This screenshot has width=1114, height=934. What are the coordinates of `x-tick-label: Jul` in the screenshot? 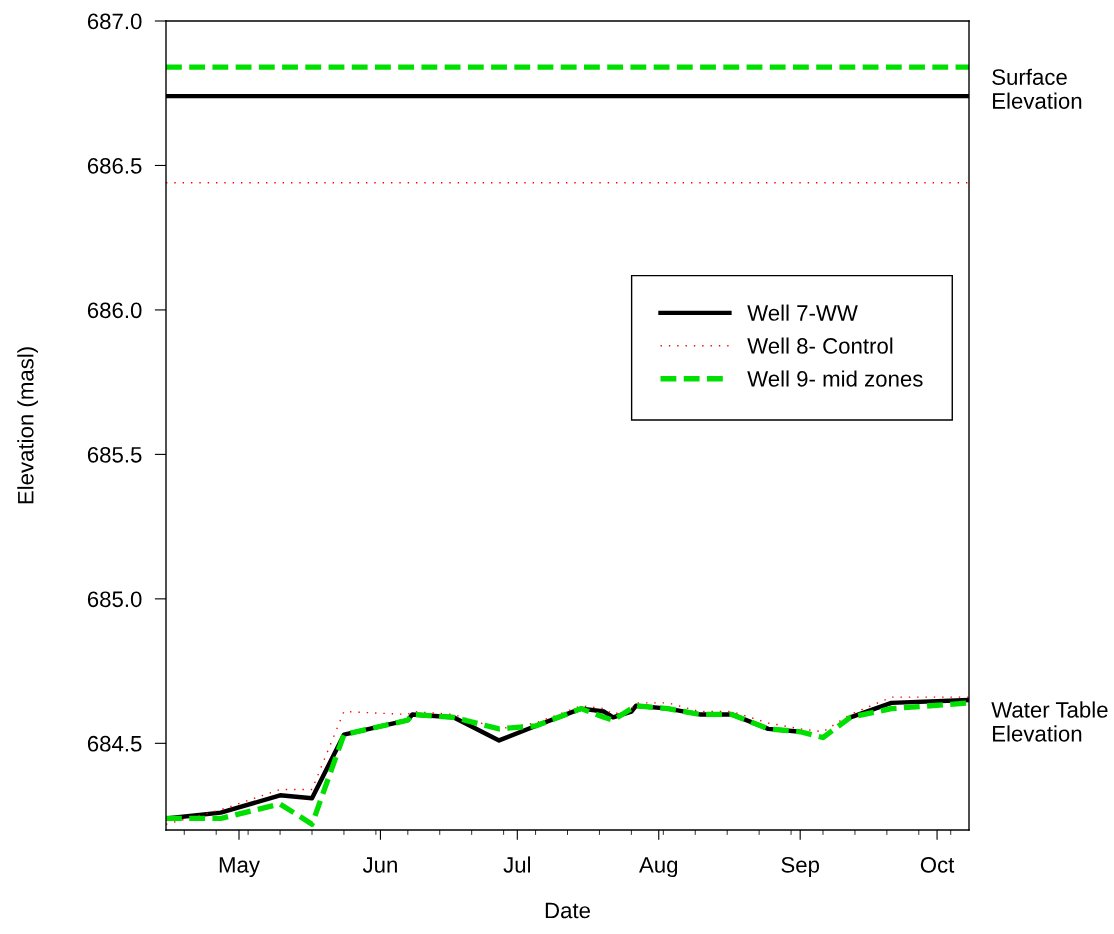 It's located at (517, 864).